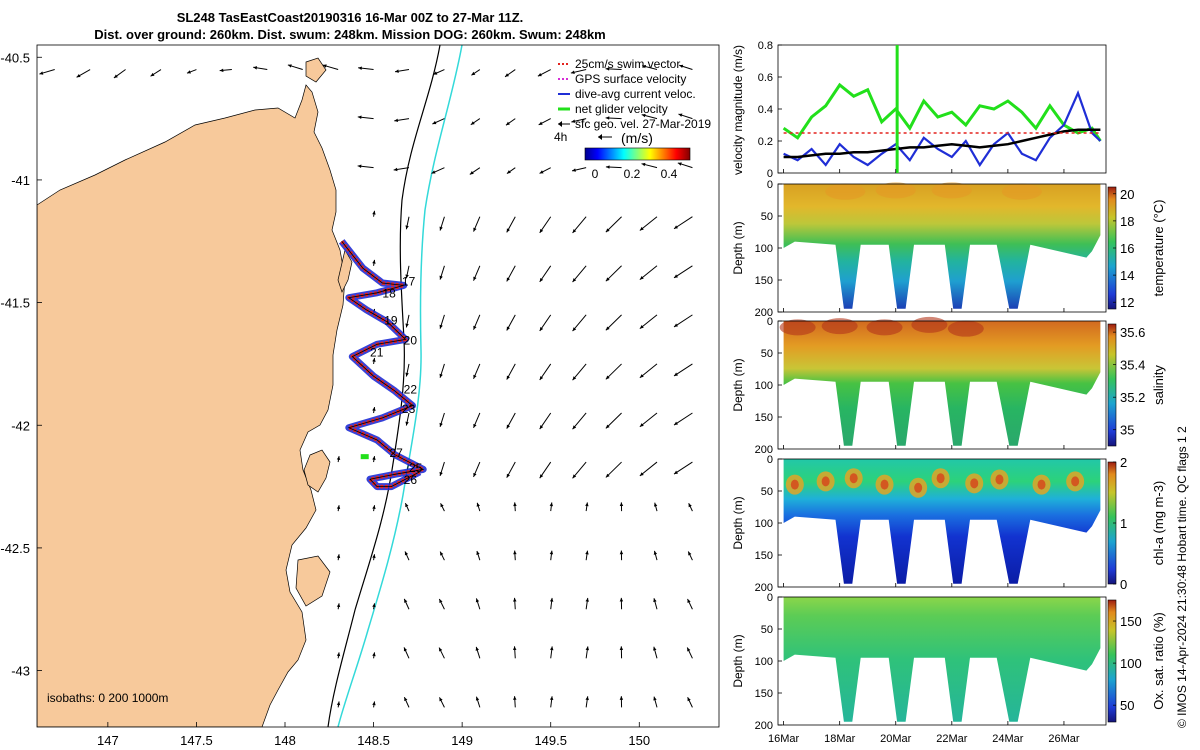  Describe the element at coordinates (411, 340) in the screenshot. I see `day-label: 20` at that location.